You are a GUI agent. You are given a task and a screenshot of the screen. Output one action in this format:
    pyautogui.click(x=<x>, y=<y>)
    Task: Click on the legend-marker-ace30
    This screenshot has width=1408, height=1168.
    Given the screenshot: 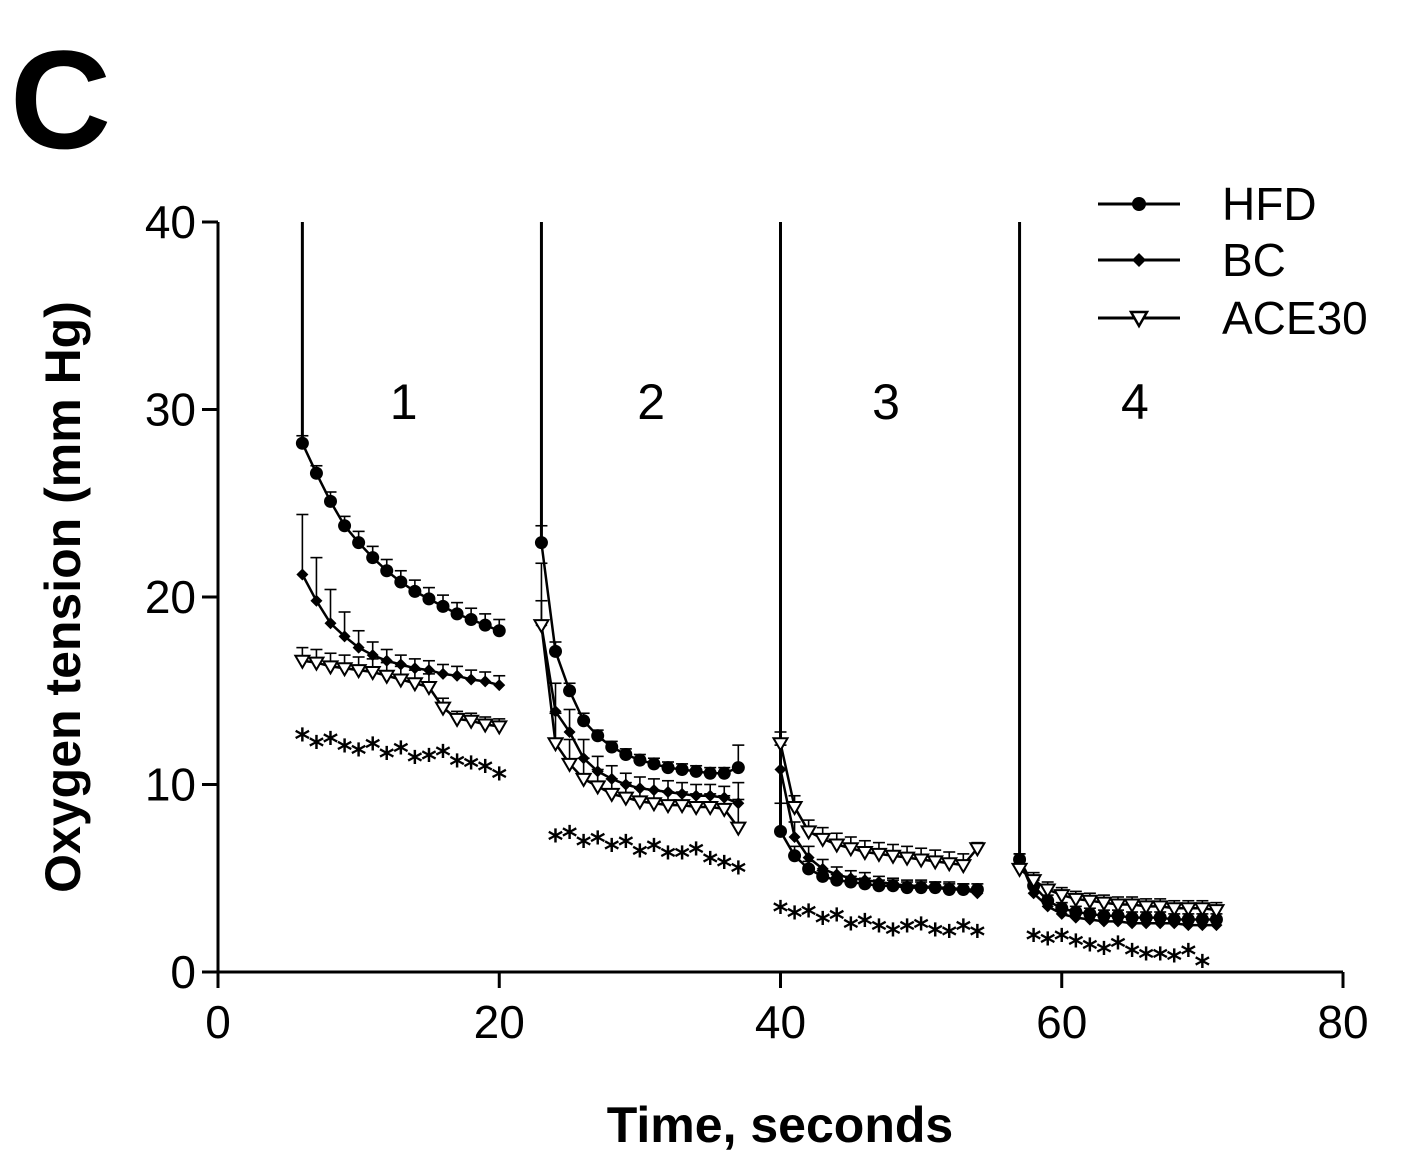 What is the action you would take?
    pyautogui.click(x=1139, y=319)
    